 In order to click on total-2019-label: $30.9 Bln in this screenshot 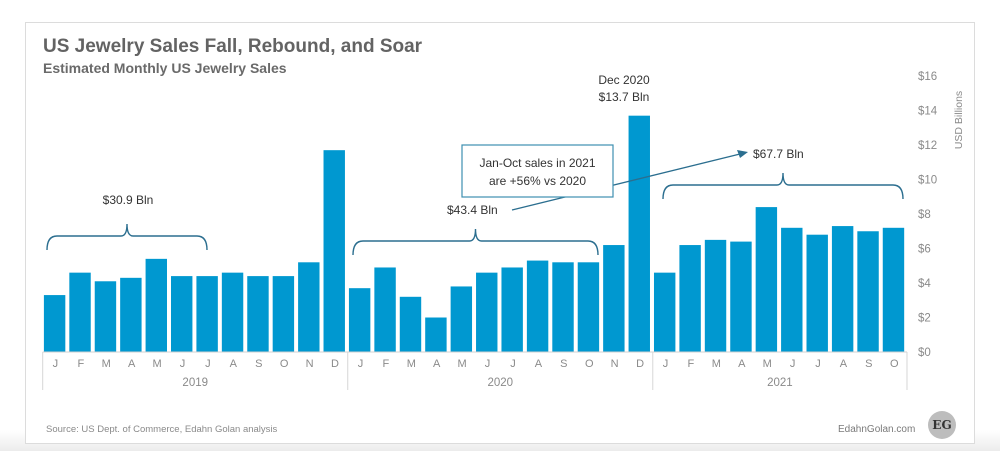, I will do `click(128, 200)`.